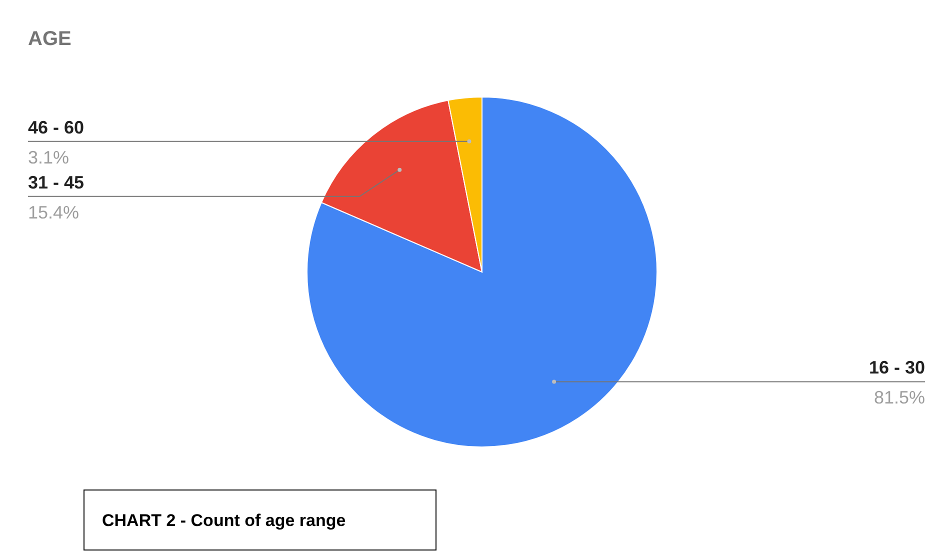 The width and height of the screenshot is (933, 560). I want to click on data-label: 3.1%, so click(49, 157).